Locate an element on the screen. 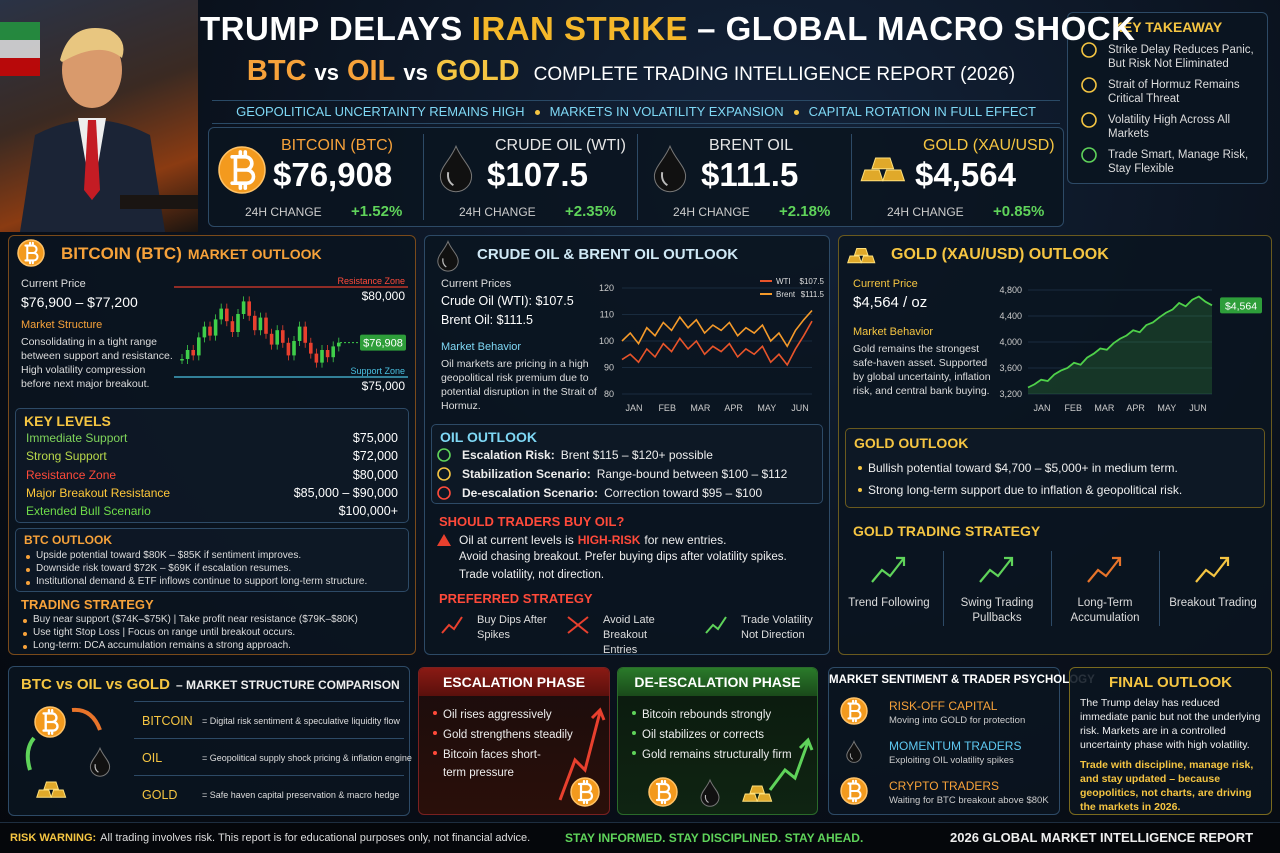 This screenshot has height=853, width=1280. label: Market Structure is located at coordinates (62, 325).